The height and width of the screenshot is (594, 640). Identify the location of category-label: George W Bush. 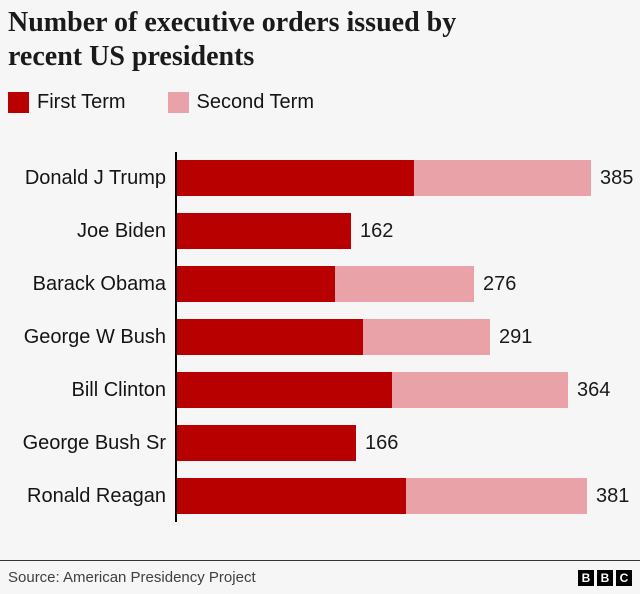
(94, 337).